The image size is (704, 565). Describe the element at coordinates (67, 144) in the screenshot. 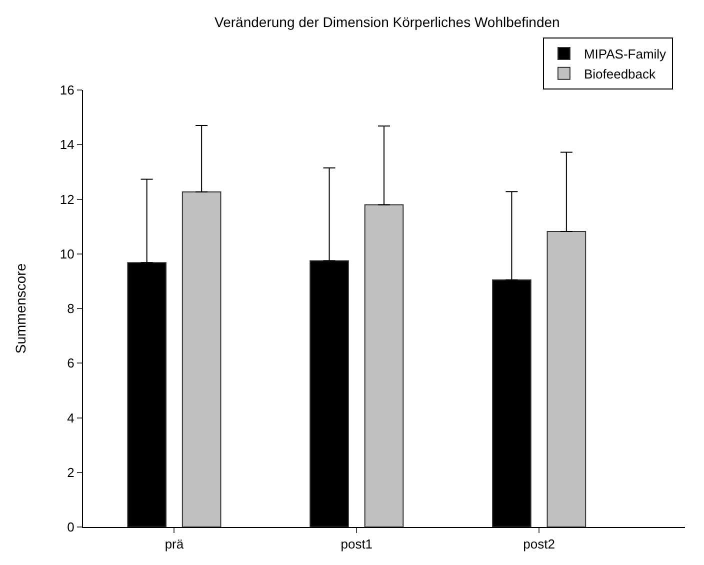

I see `y-tick-label: 14` at that location.